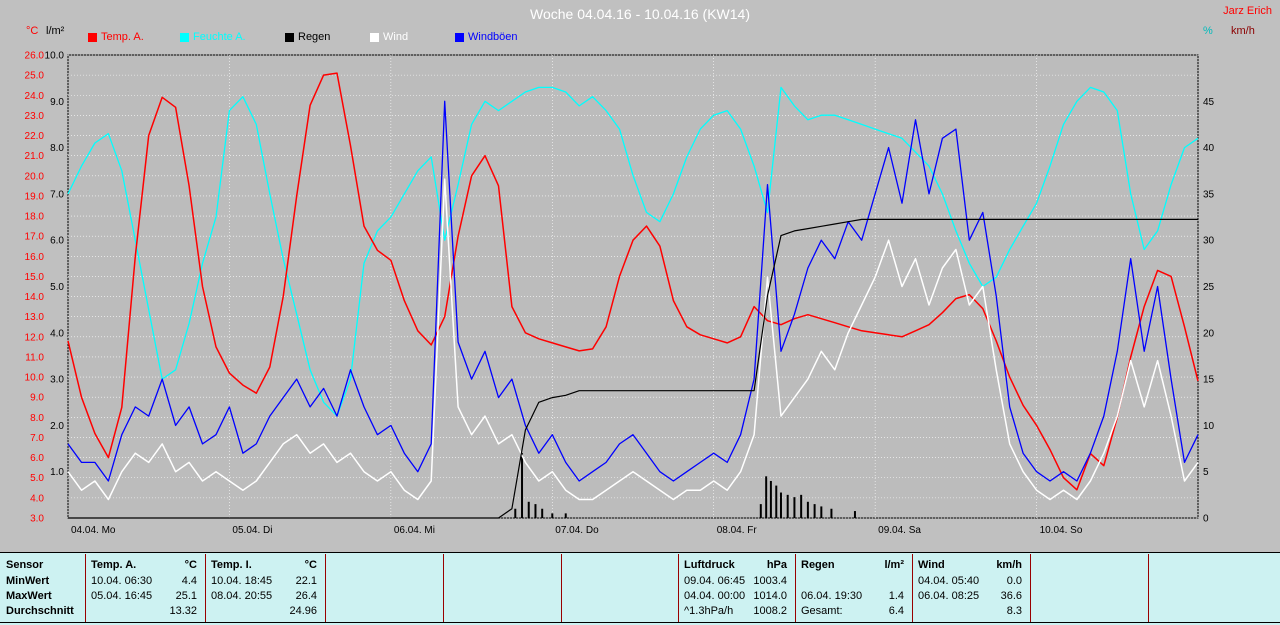 This screenshot has width=1280, height=625. What do you see at coordinates (1209, 194) in the screenshot?
I see `wind-axis-tick: 35` at bounding box center [1209, 194].